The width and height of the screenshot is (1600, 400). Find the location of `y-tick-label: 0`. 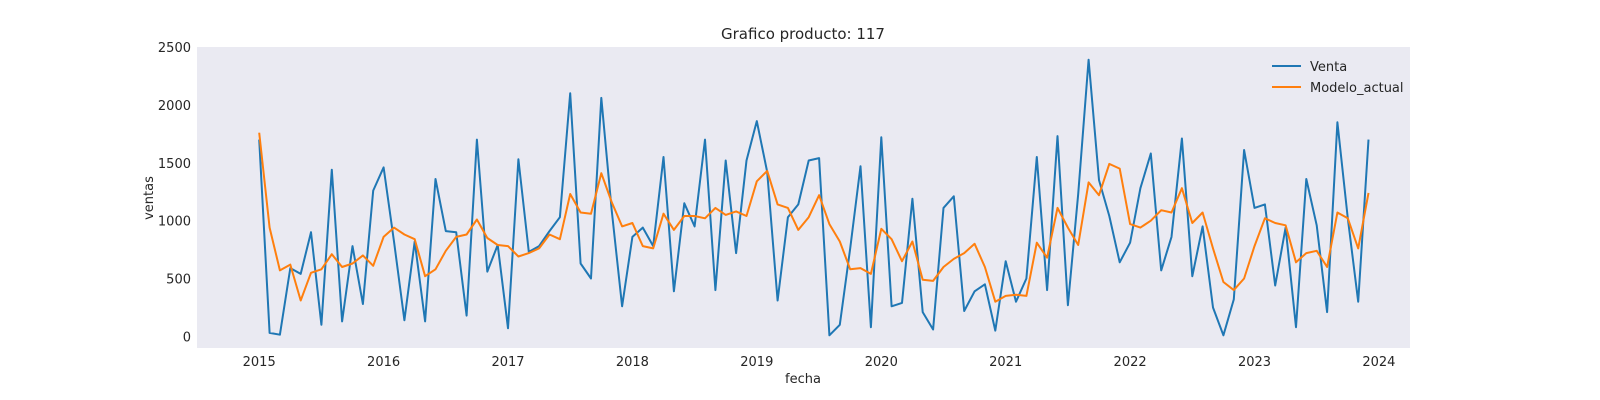

y-tick-label: 0 is located at coordinates (187, 337).